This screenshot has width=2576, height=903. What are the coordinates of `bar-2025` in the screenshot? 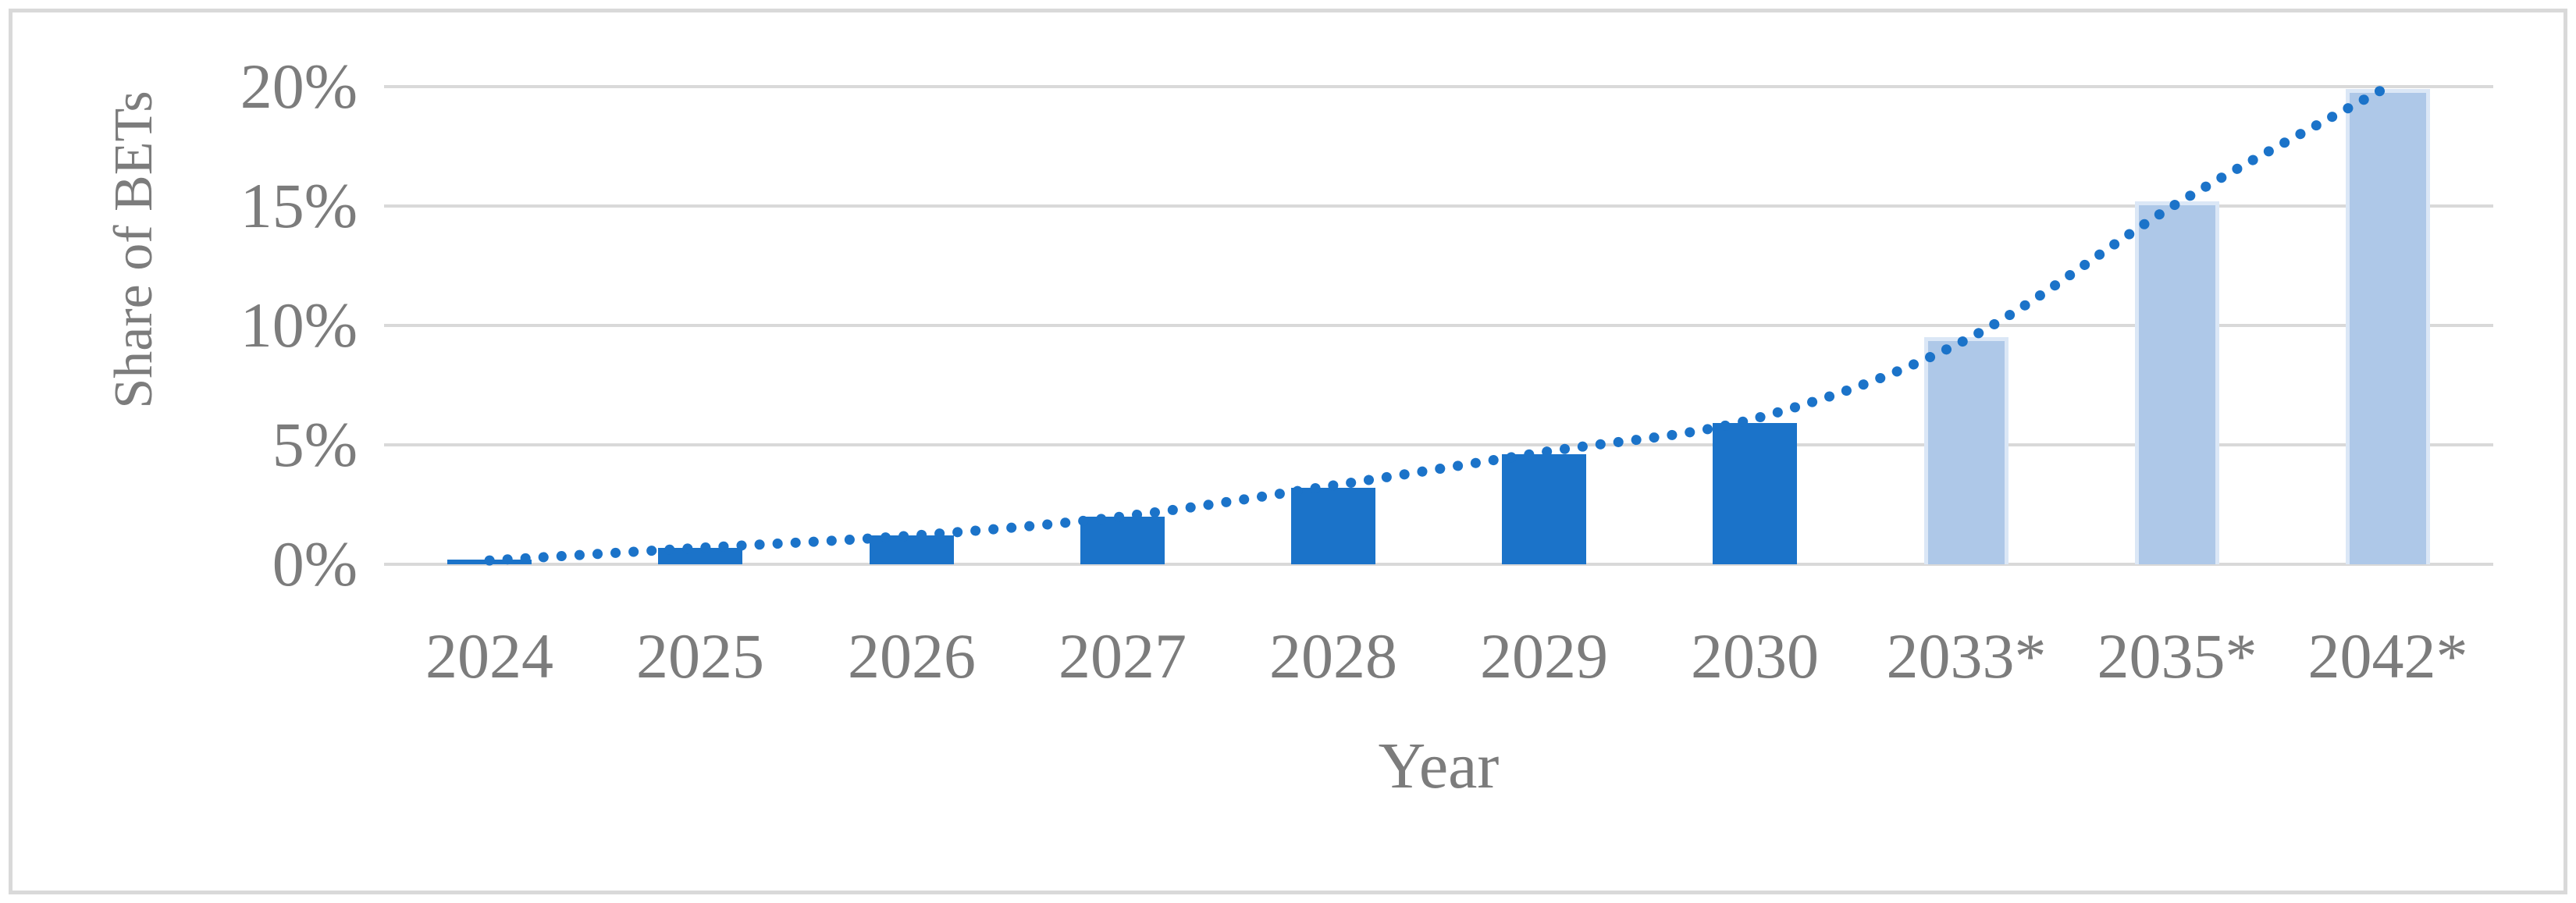 It's located at (700, 556).